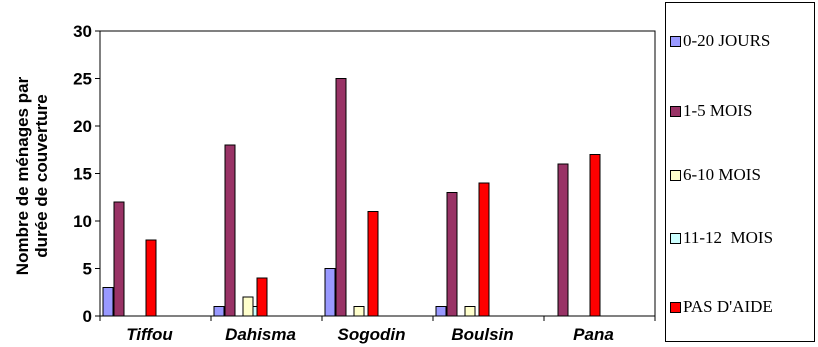  I want to click on x-tick-label: Sogodin, so click(372, 334).